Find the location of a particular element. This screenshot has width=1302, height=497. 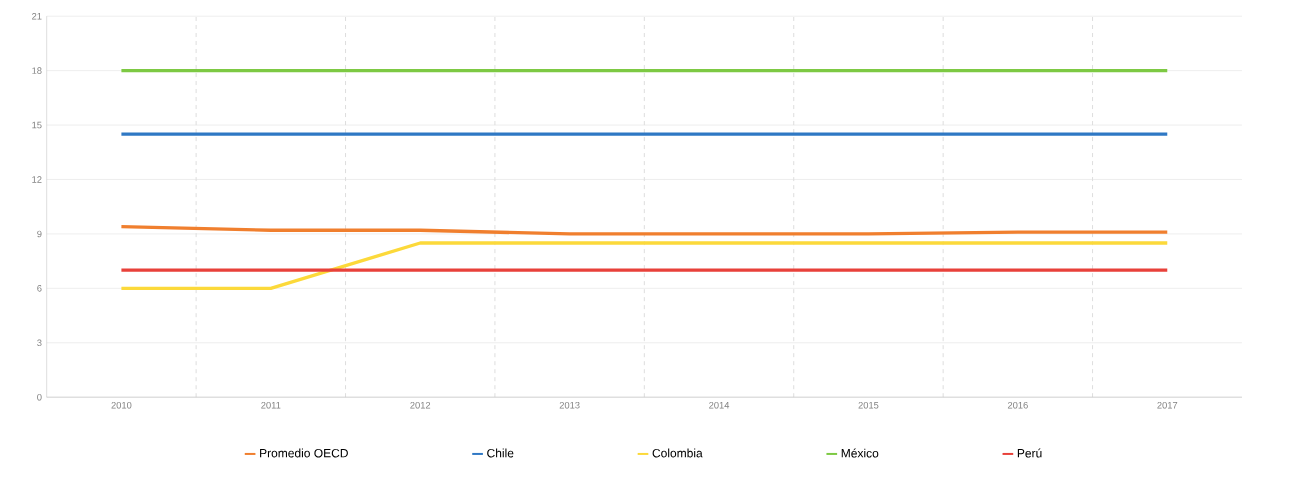

y-tick-label: 21 is located at coordinates (37, 16).